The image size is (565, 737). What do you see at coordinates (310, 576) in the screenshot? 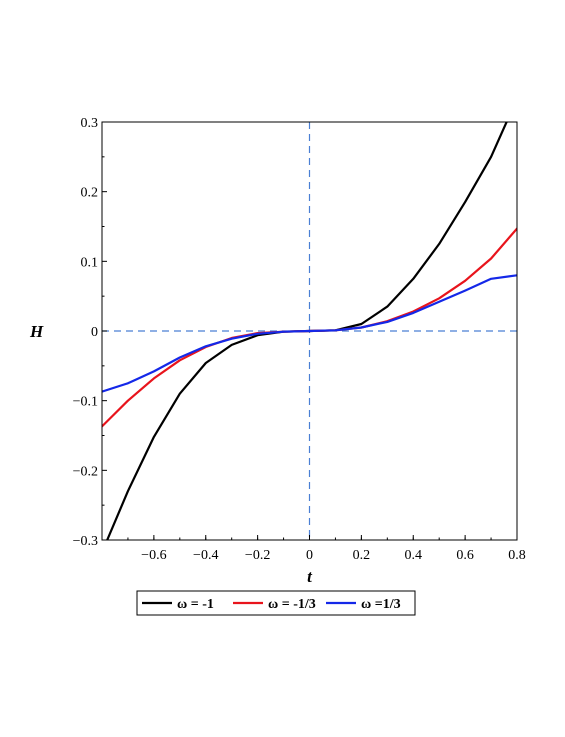
I see `x-axis-label: t` at bounding box center [310, 576].